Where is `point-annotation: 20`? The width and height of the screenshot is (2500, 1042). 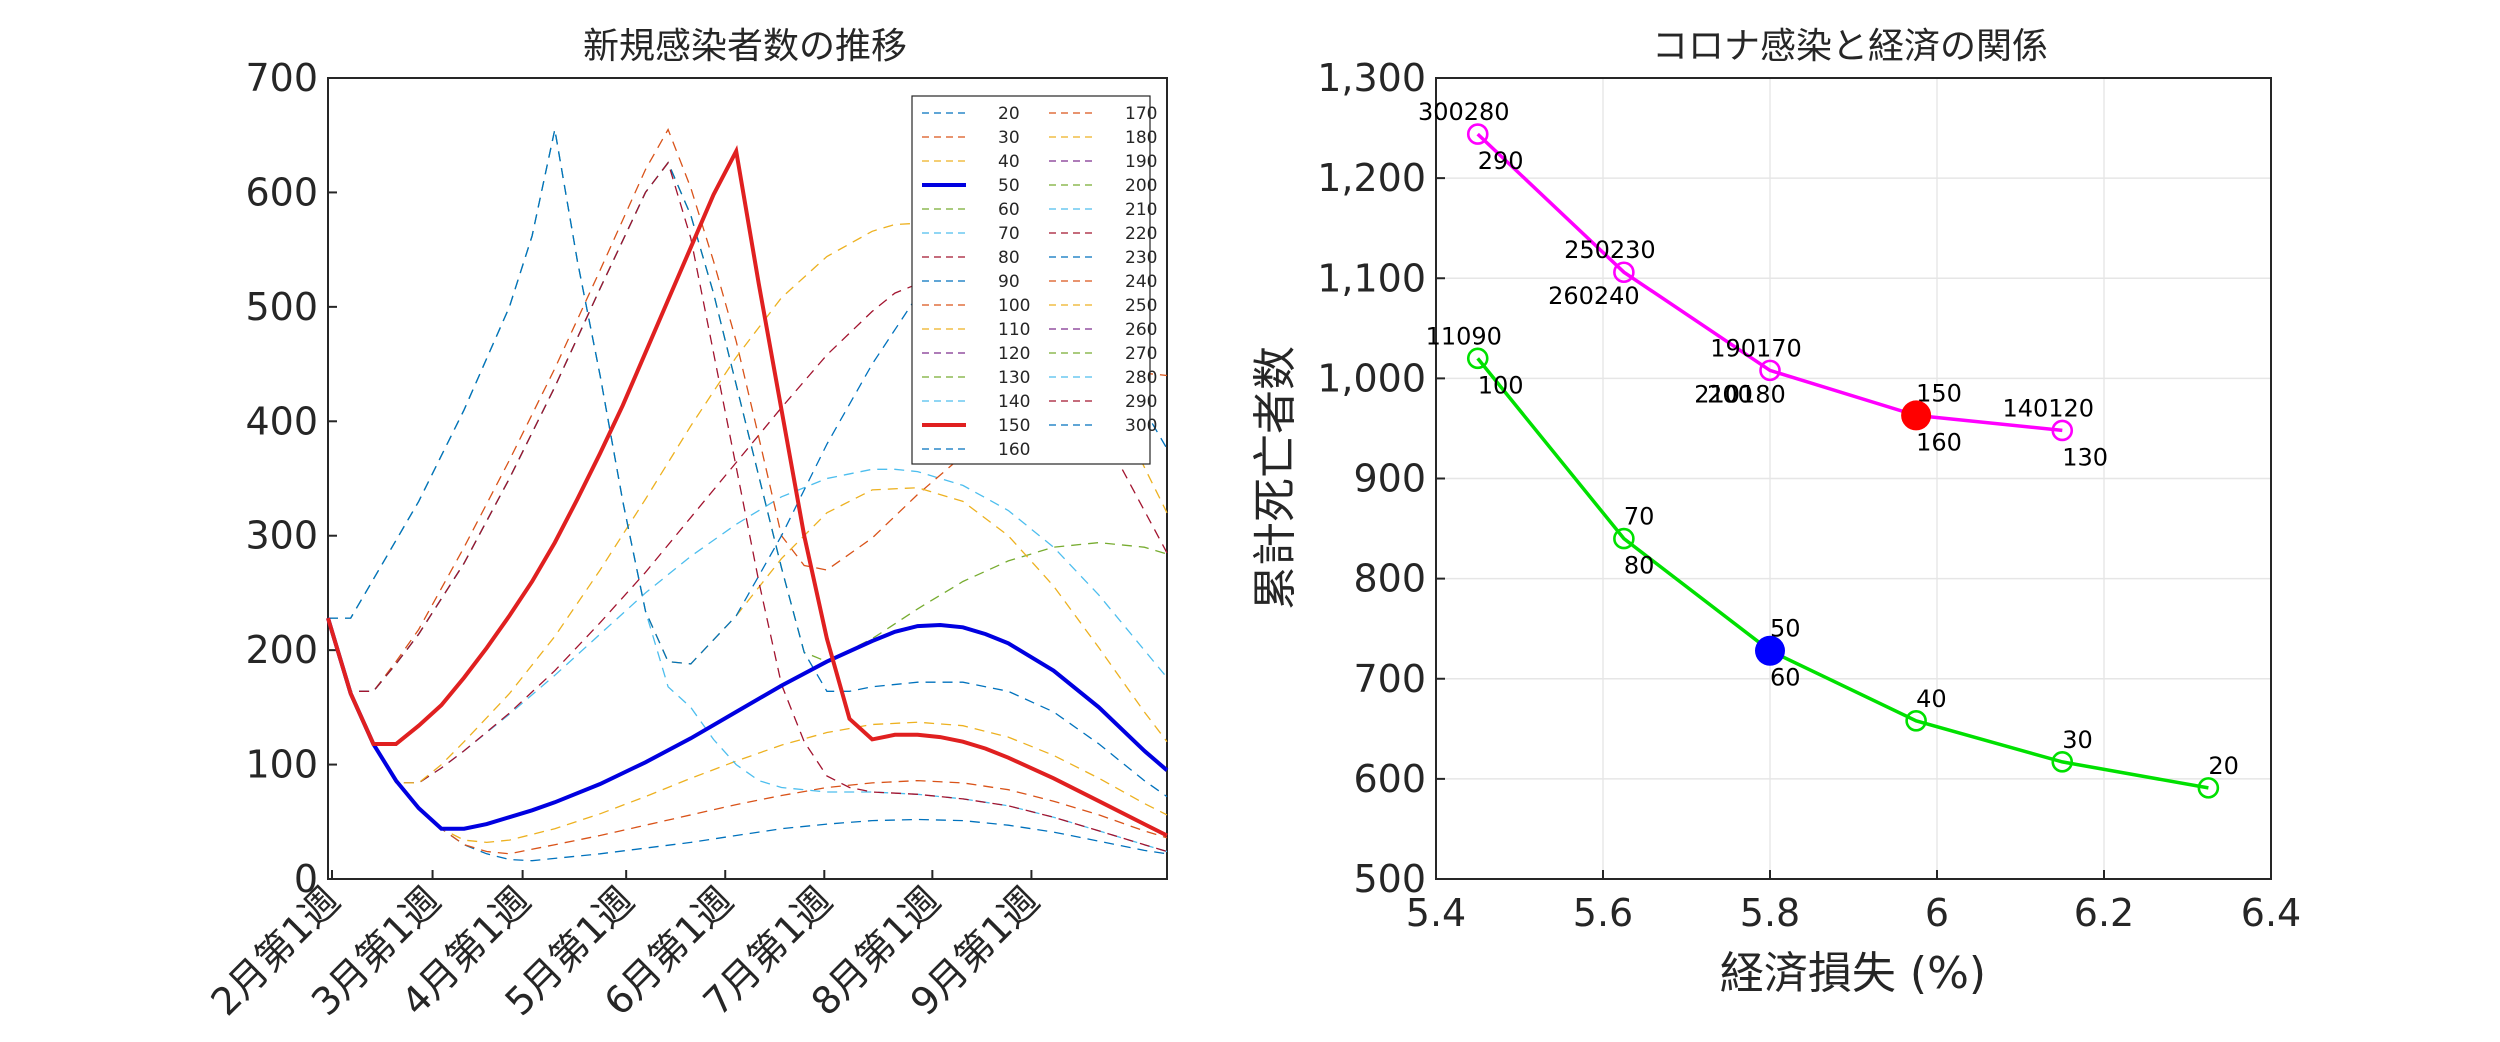
point-annotation: 20 is located at coordinates (2223, 766).